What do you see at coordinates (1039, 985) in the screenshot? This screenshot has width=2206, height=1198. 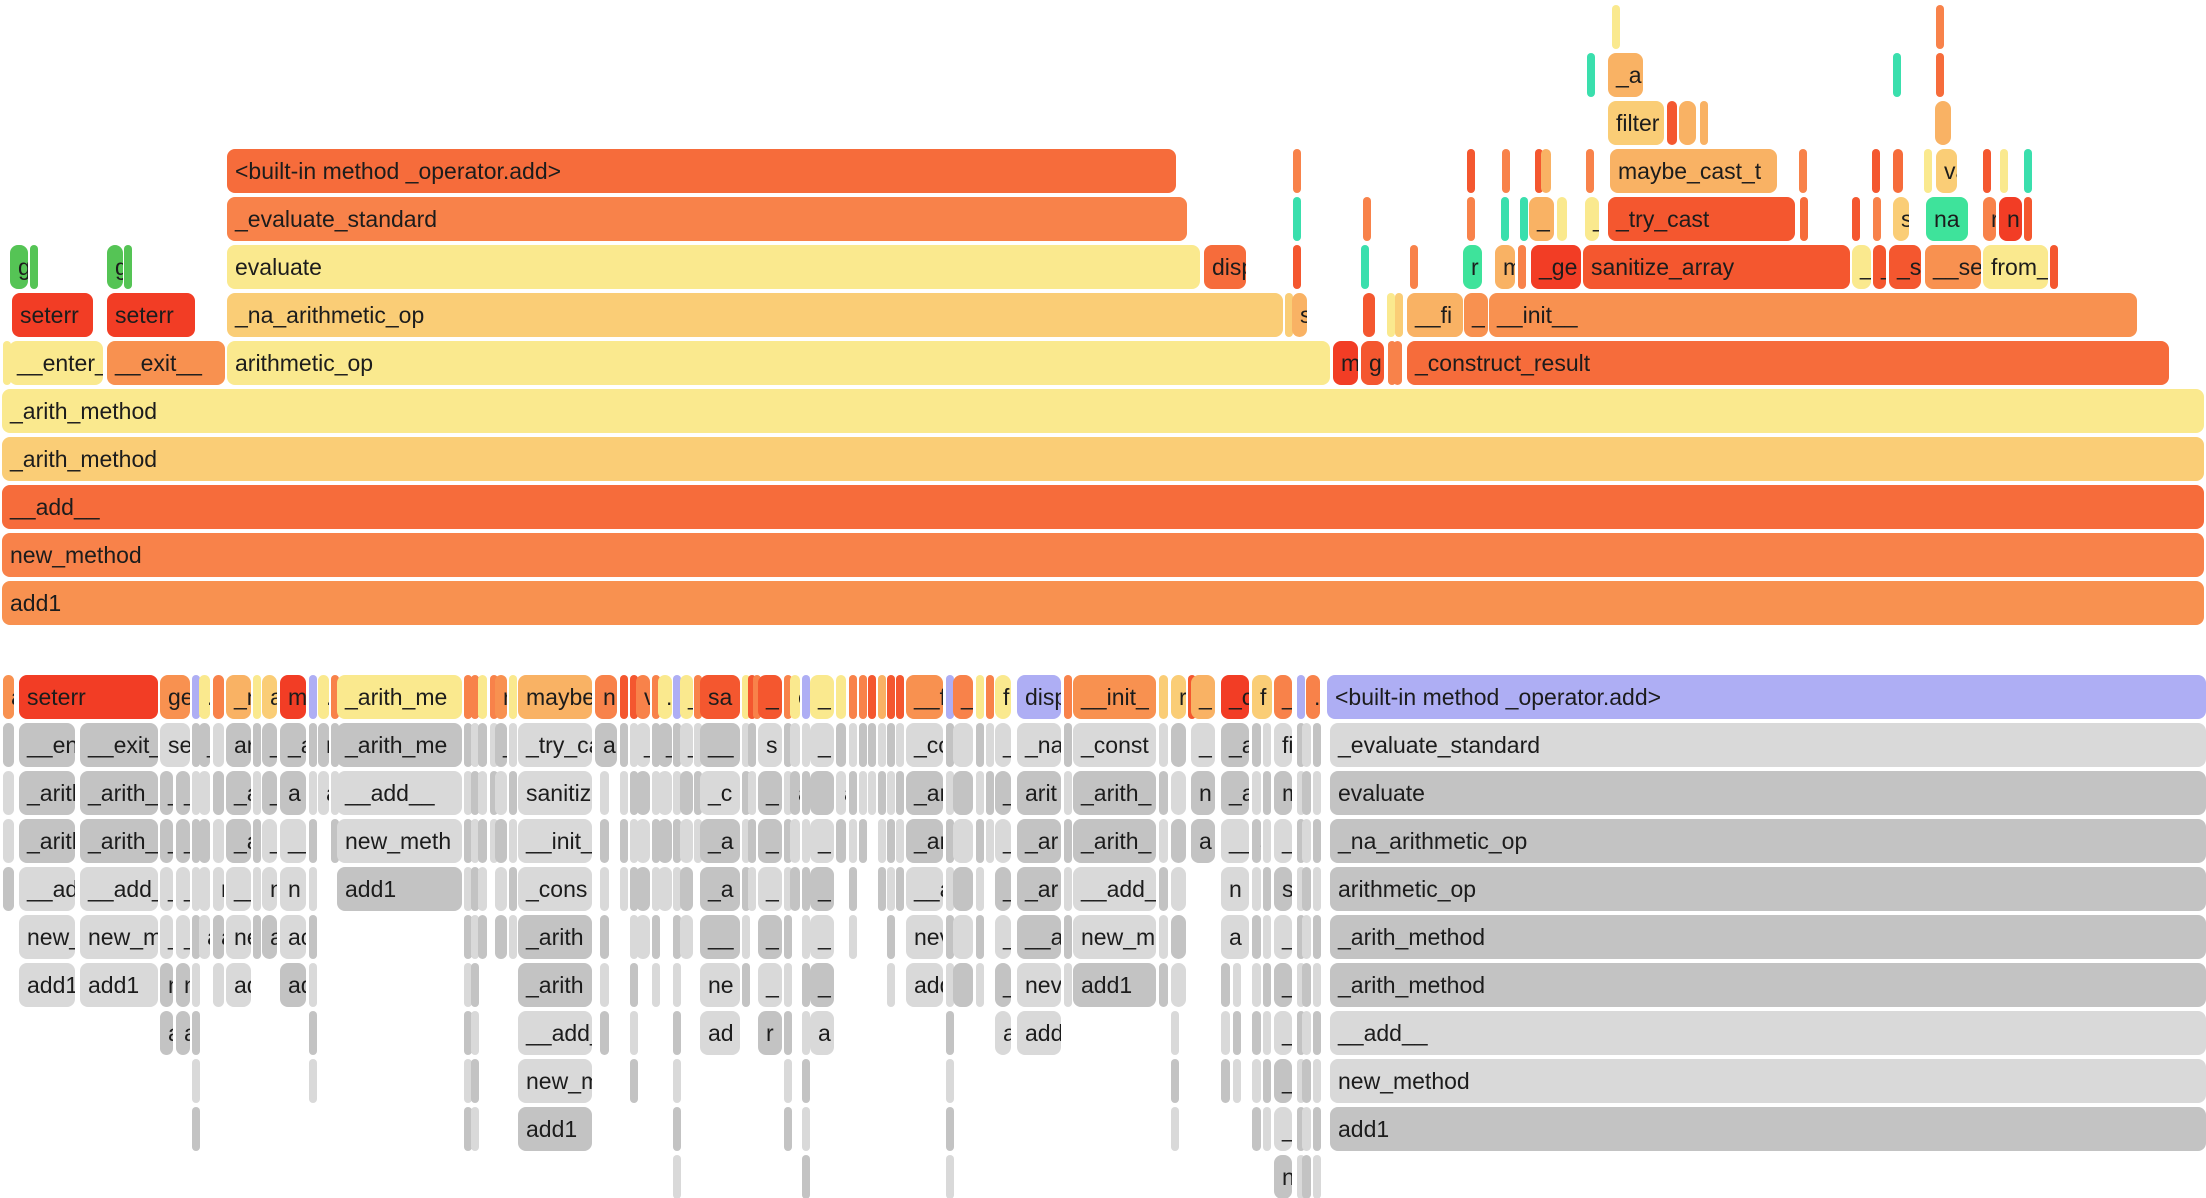 I see `frame-nev: nev` at bounding box center [1039, 985].